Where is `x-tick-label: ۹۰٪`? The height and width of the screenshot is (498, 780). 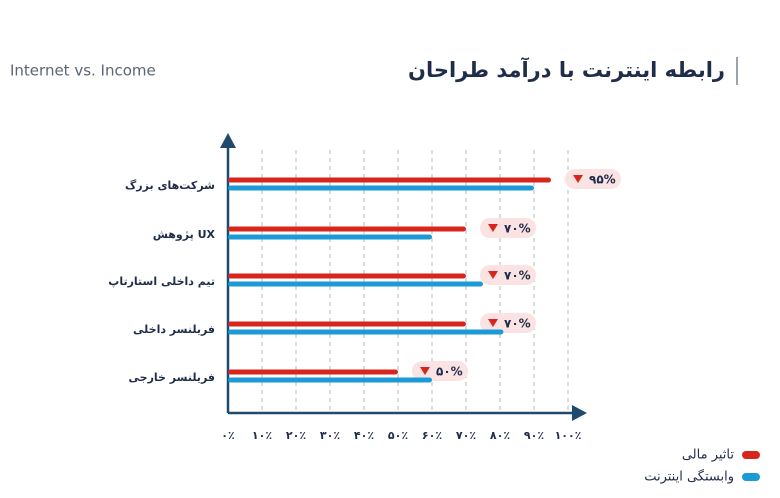 x-tick-label: ۹۰٪ is located at coordinates (534, 435).